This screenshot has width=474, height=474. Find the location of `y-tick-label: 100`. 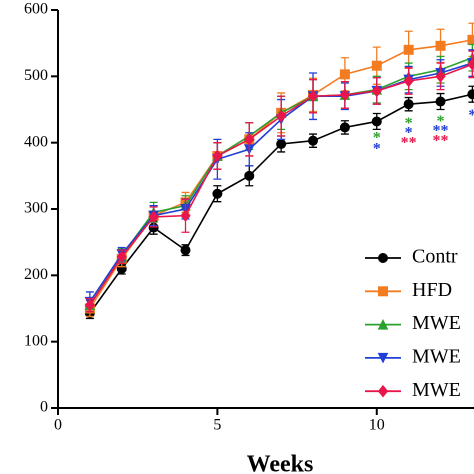

y-tick-label: 100 is located at coordinates (36, 340).